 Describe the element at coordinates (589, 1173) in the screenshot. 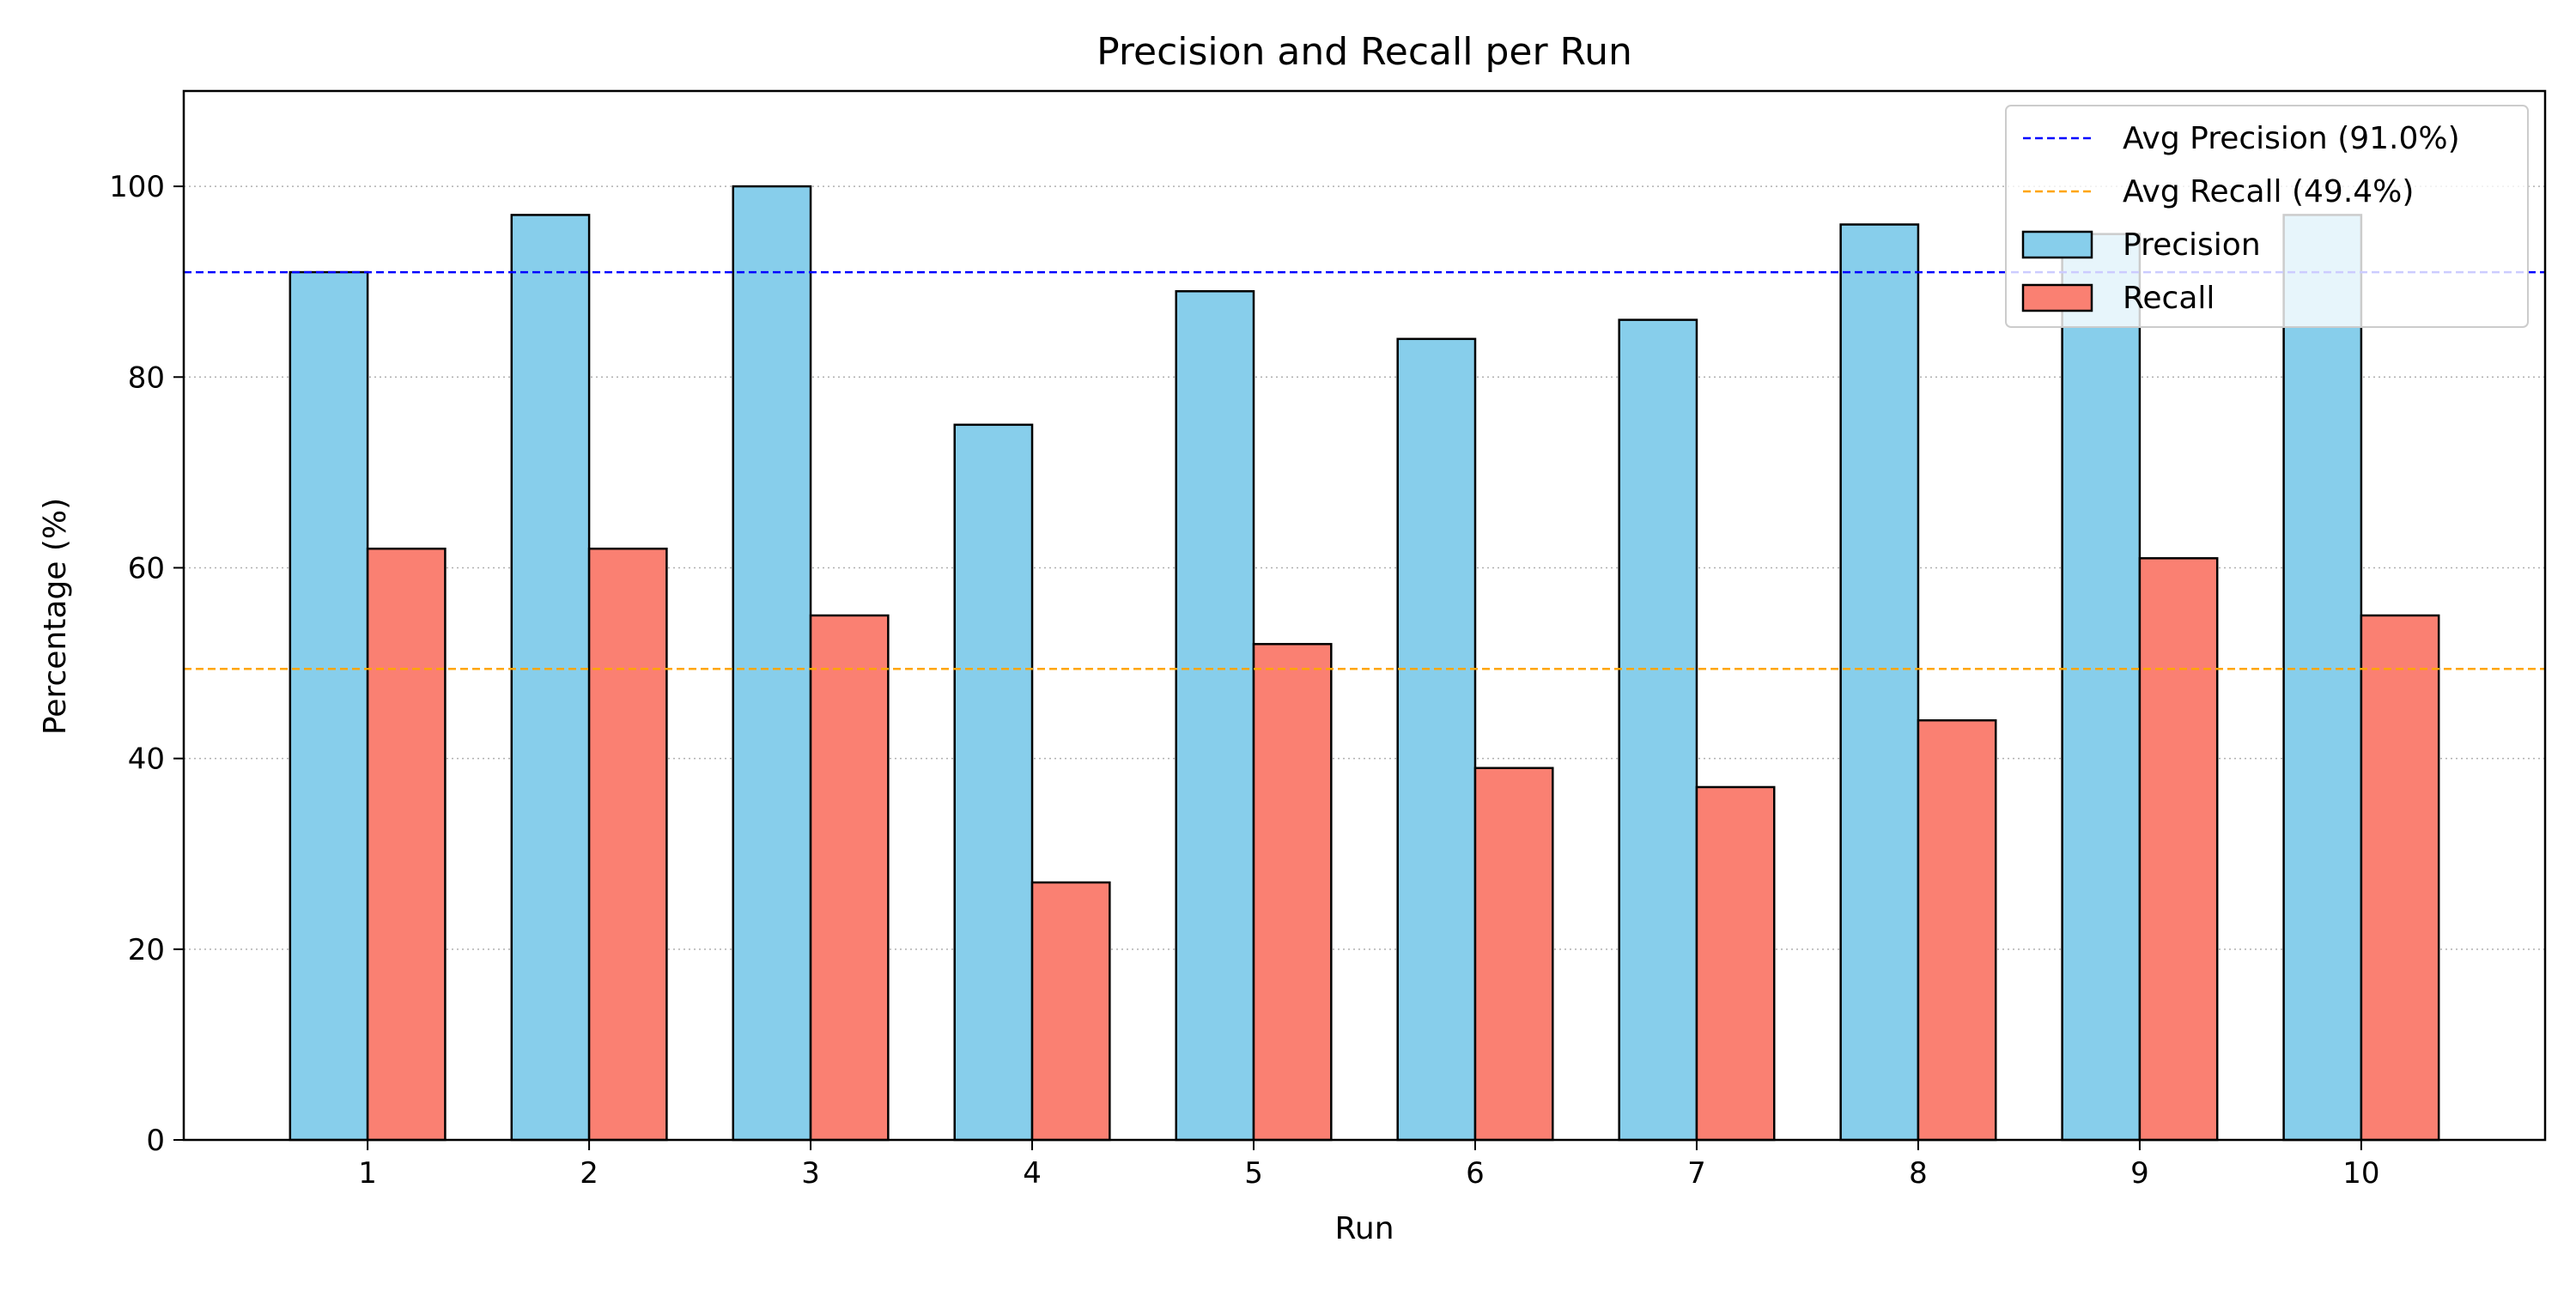

I see `x-tick-label: 2` at that location.